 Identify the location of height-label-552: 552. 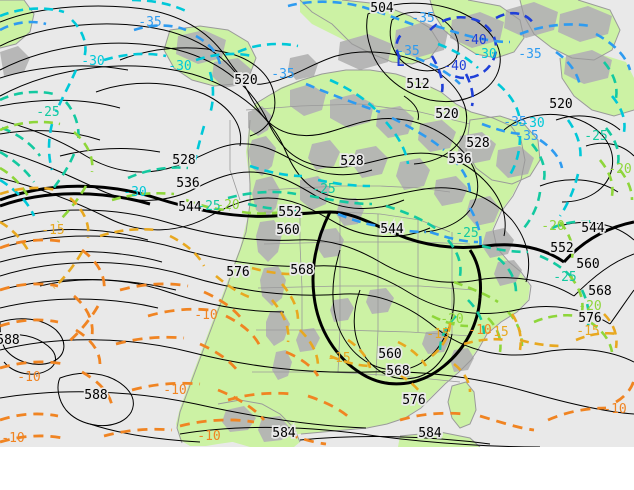
(289, 212).